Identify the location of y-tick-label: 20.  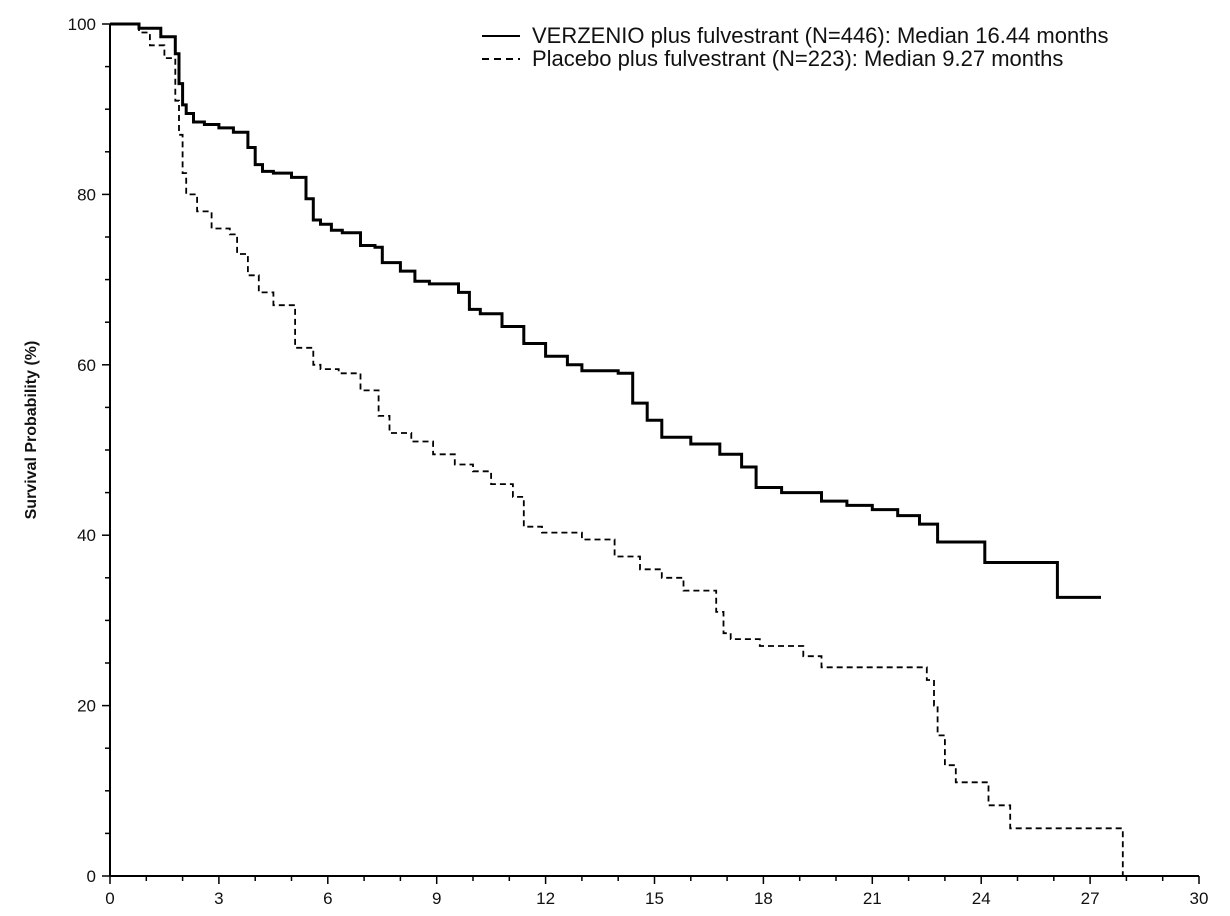
(86, 706).